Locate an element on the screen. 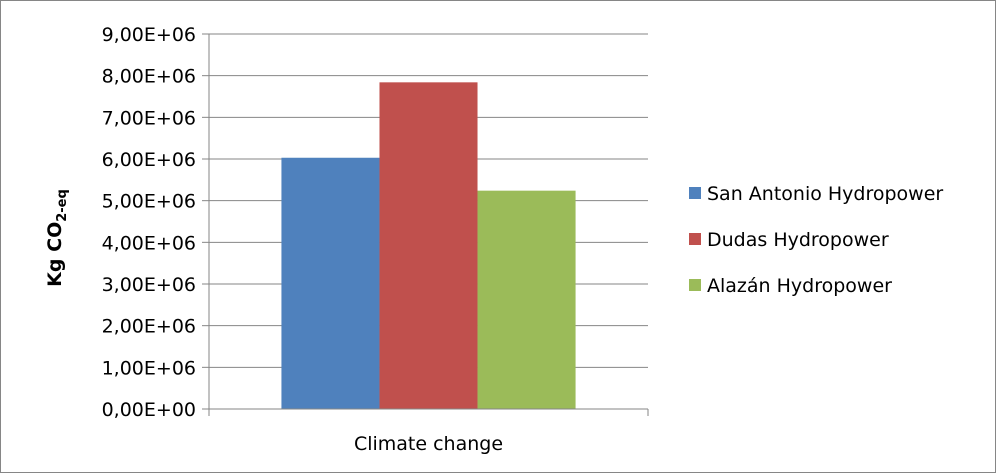  y-tick-label: 5,00E+06 is located at coordinates (149, 202).